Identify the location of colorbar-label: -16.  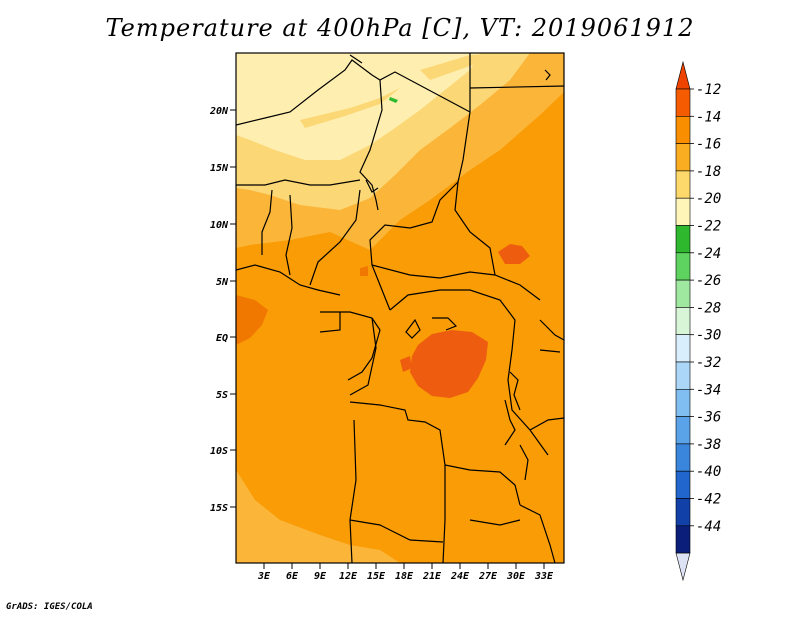
(708, 145).